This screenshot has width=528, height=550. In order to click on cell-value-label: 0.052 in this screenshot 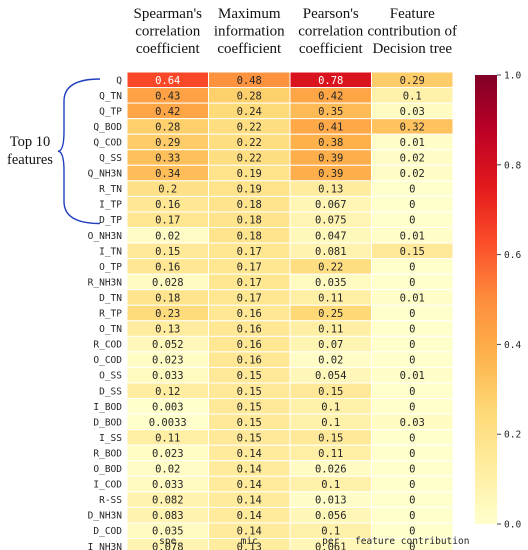, I will do `click(168, 345)`.